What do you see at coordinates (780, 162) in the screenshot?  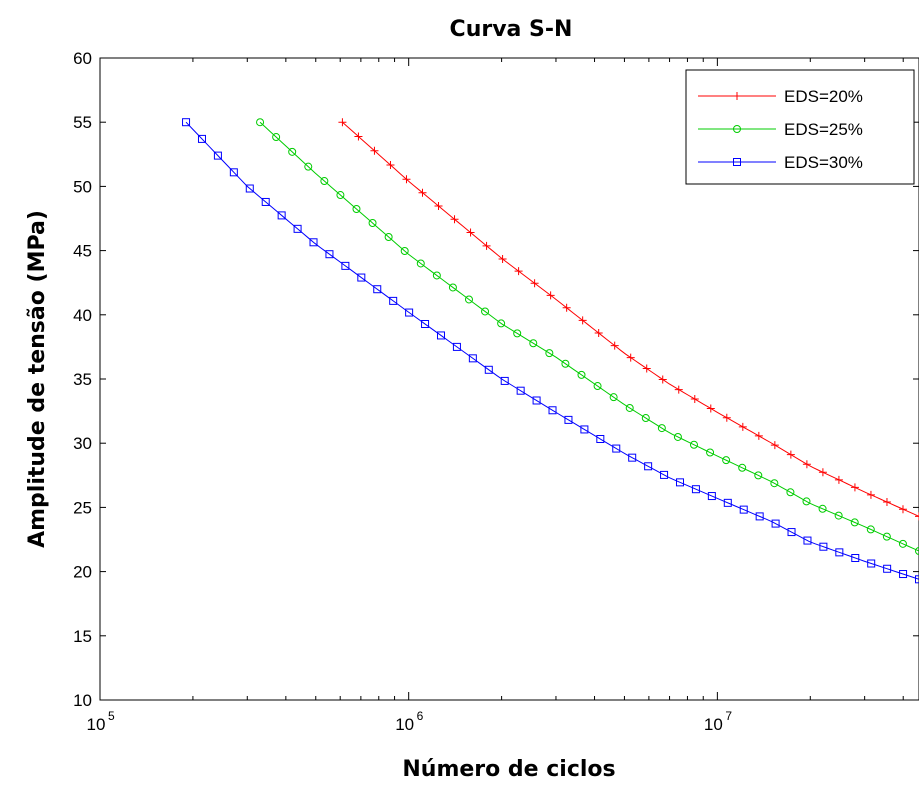 I see `legend-entry: EDS=30%` at bounding box center [780, 162].